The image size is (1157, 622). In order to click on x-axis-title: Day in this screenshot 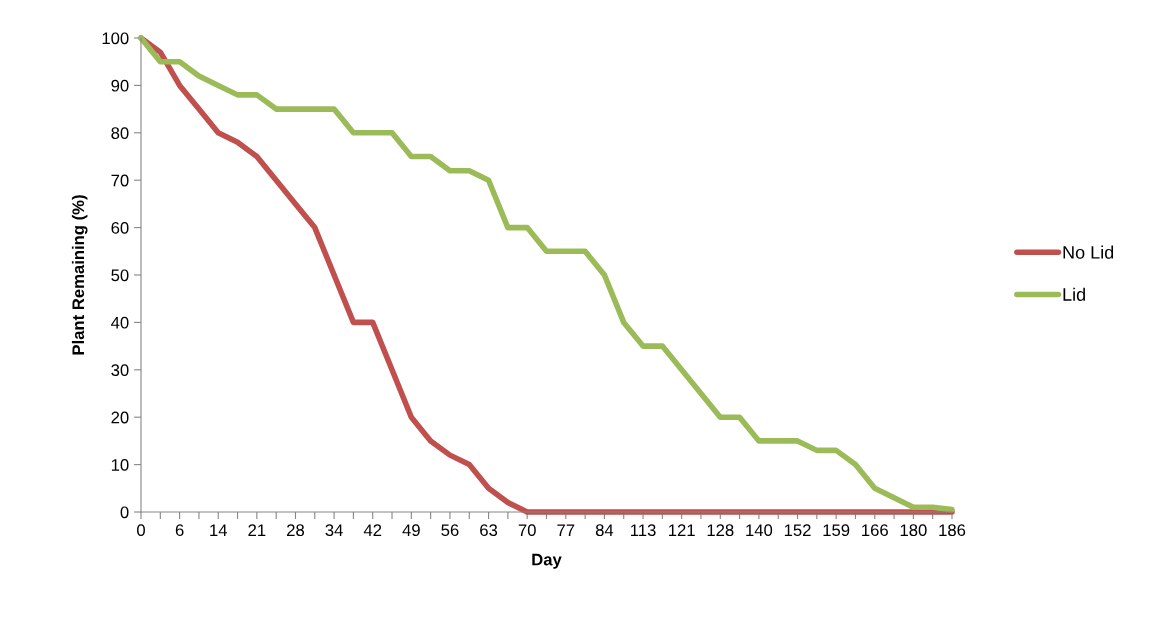, I will do `click(547, 561)`.